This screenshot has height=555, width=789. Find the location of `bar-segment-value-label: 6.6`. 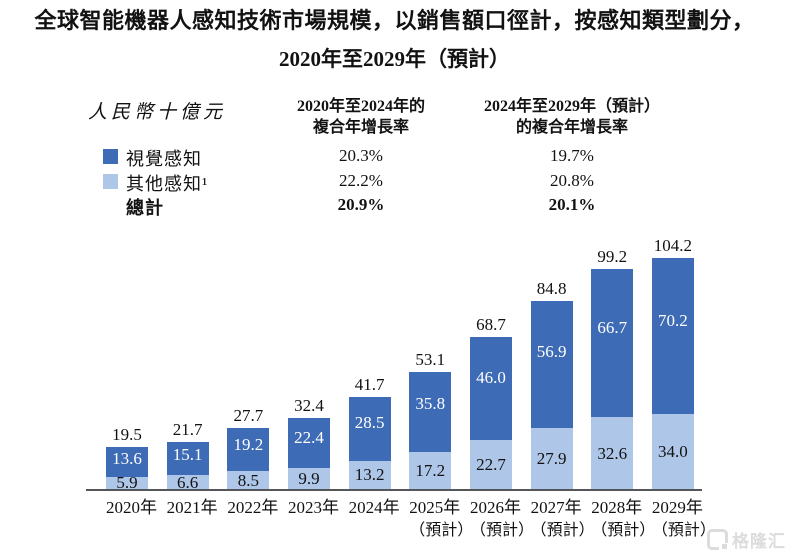

bar-segment-value-label: 6.6 is located at coordinates (188, 482).